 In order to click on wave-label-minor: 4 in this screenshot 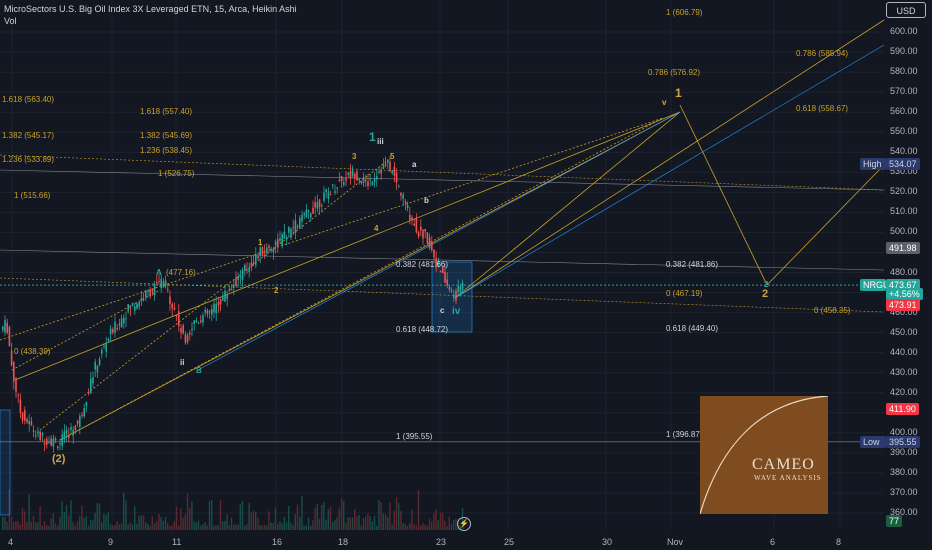, I will do `click(376, 228)`.